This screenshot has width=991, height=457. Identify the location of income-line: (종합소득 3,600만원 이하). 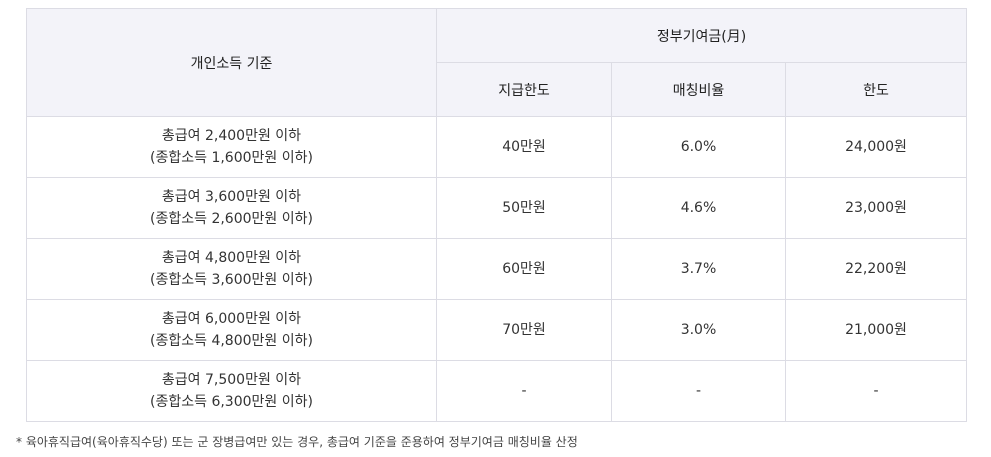
(231, 280).